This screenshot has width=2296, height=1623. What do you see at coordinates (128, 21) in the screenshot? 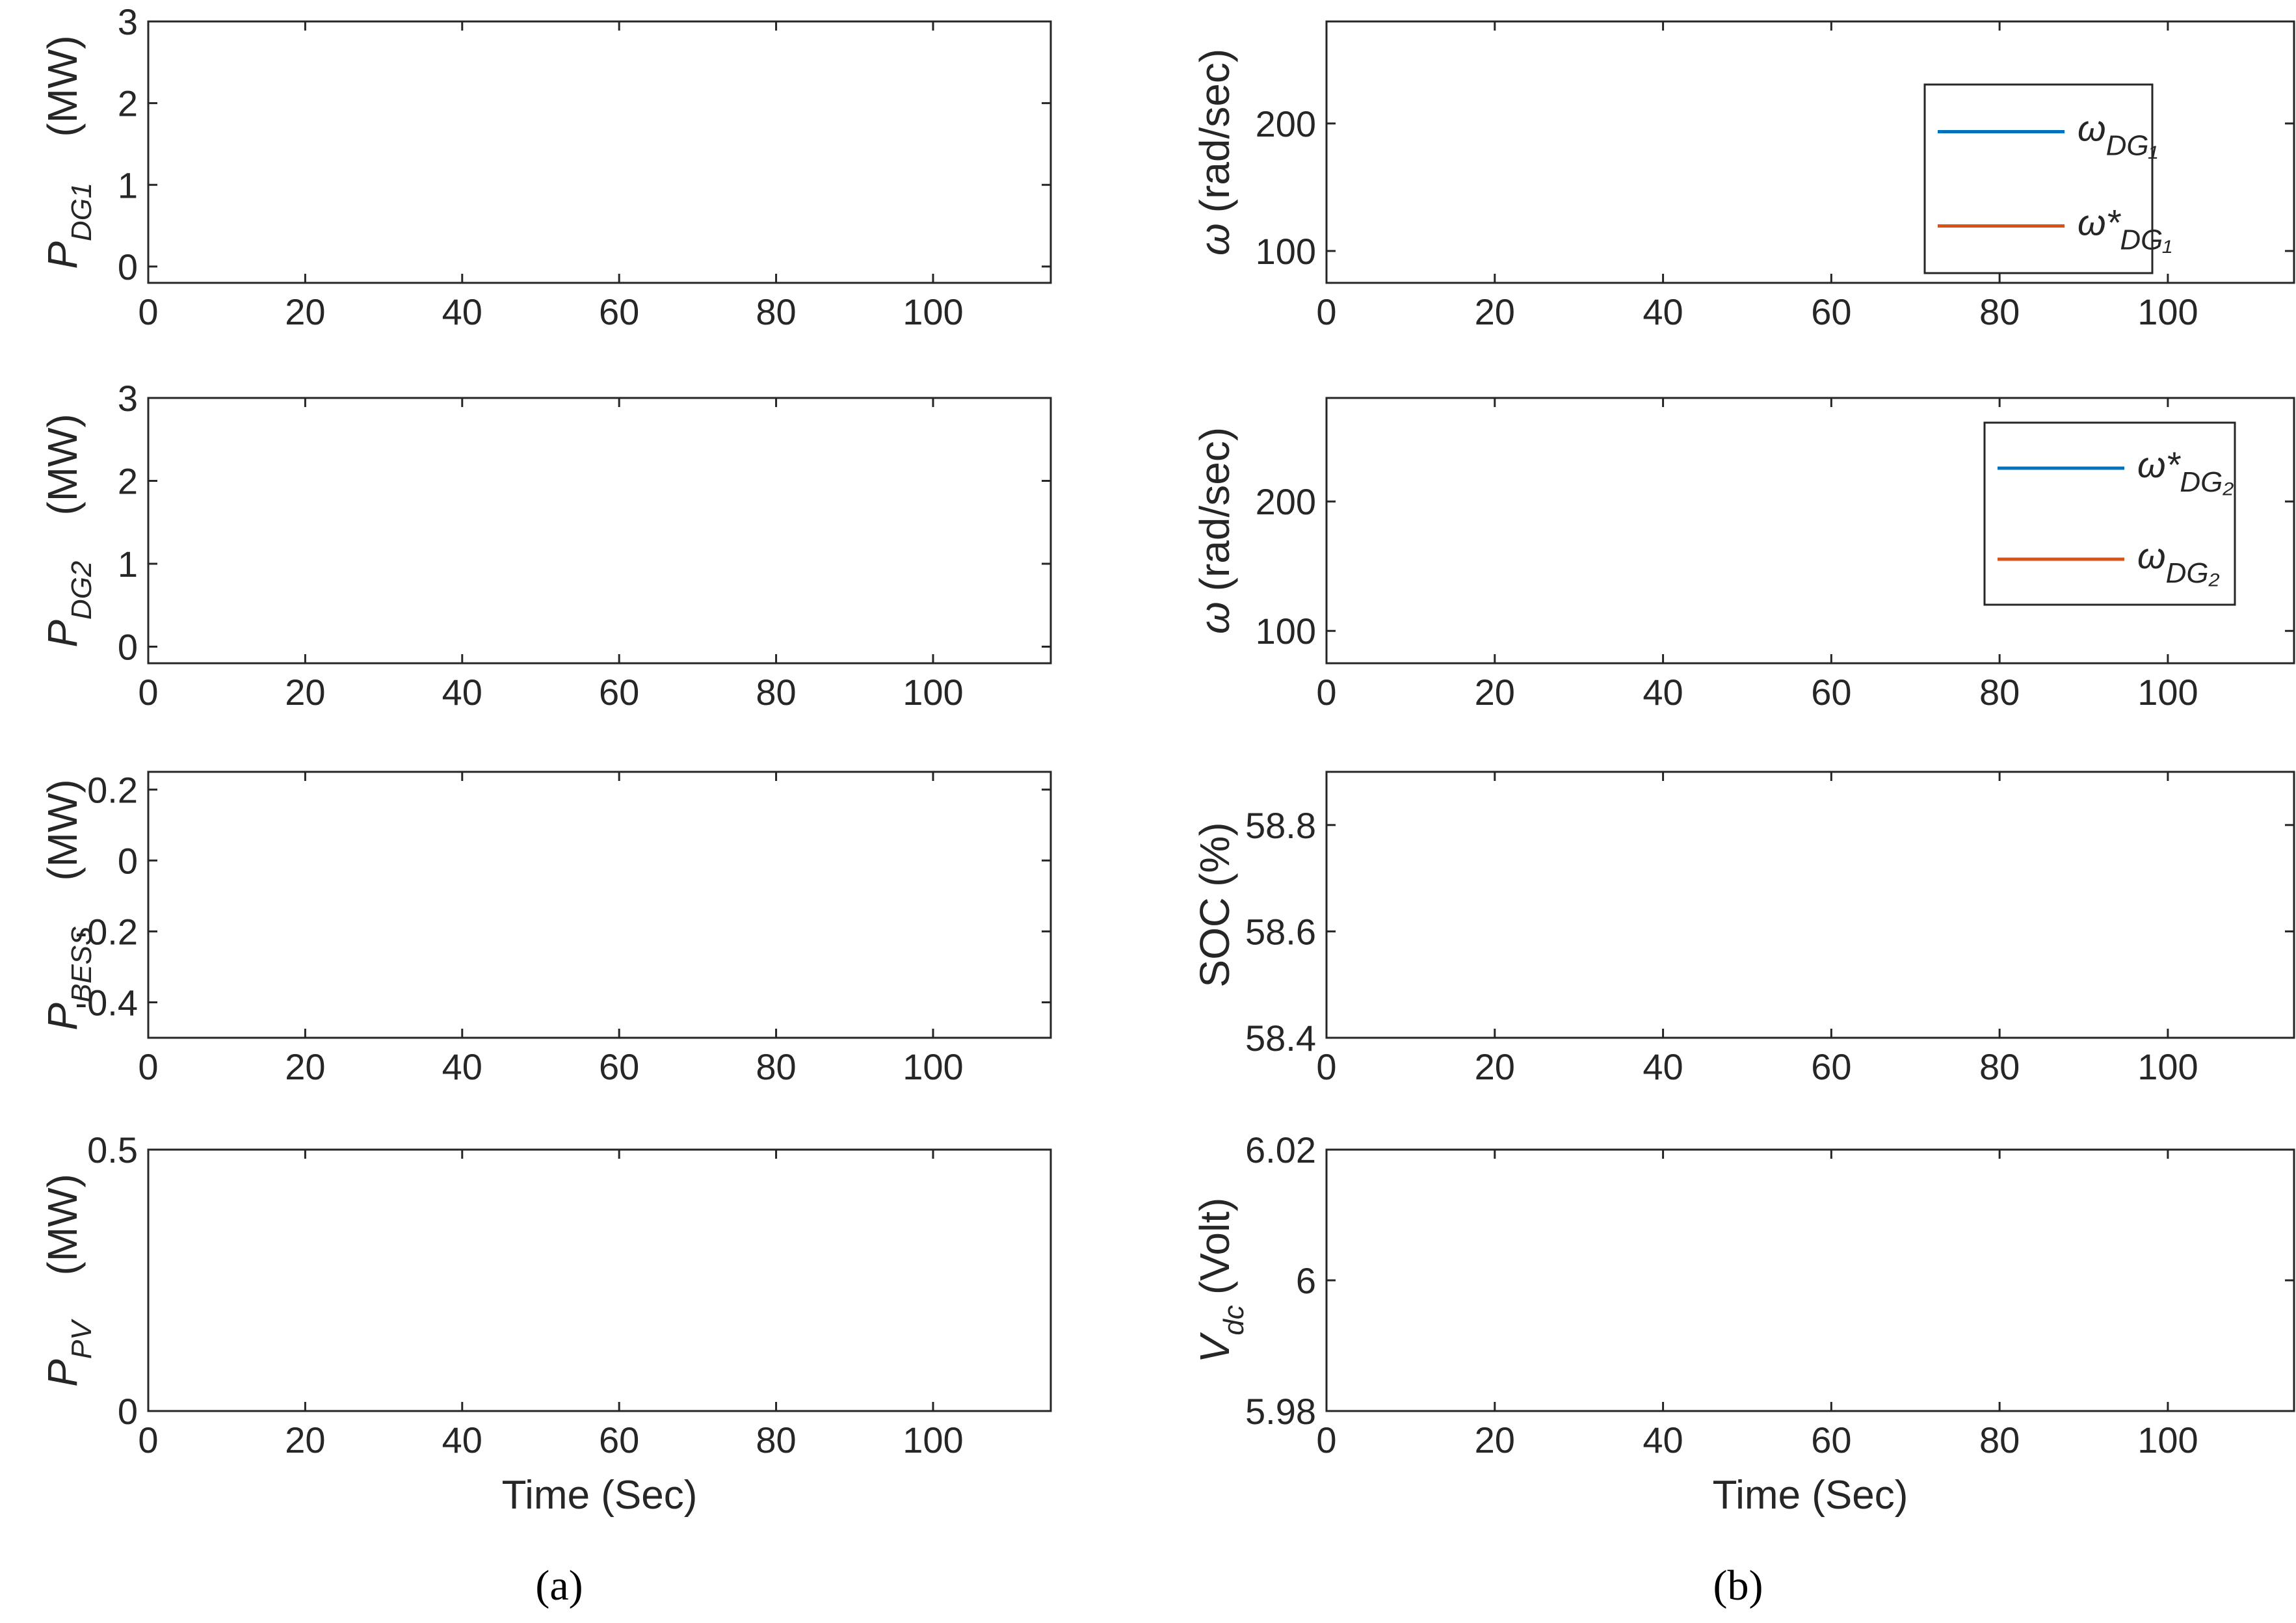
I see `y-tick-label: 3` at bounding box center [128, 21].